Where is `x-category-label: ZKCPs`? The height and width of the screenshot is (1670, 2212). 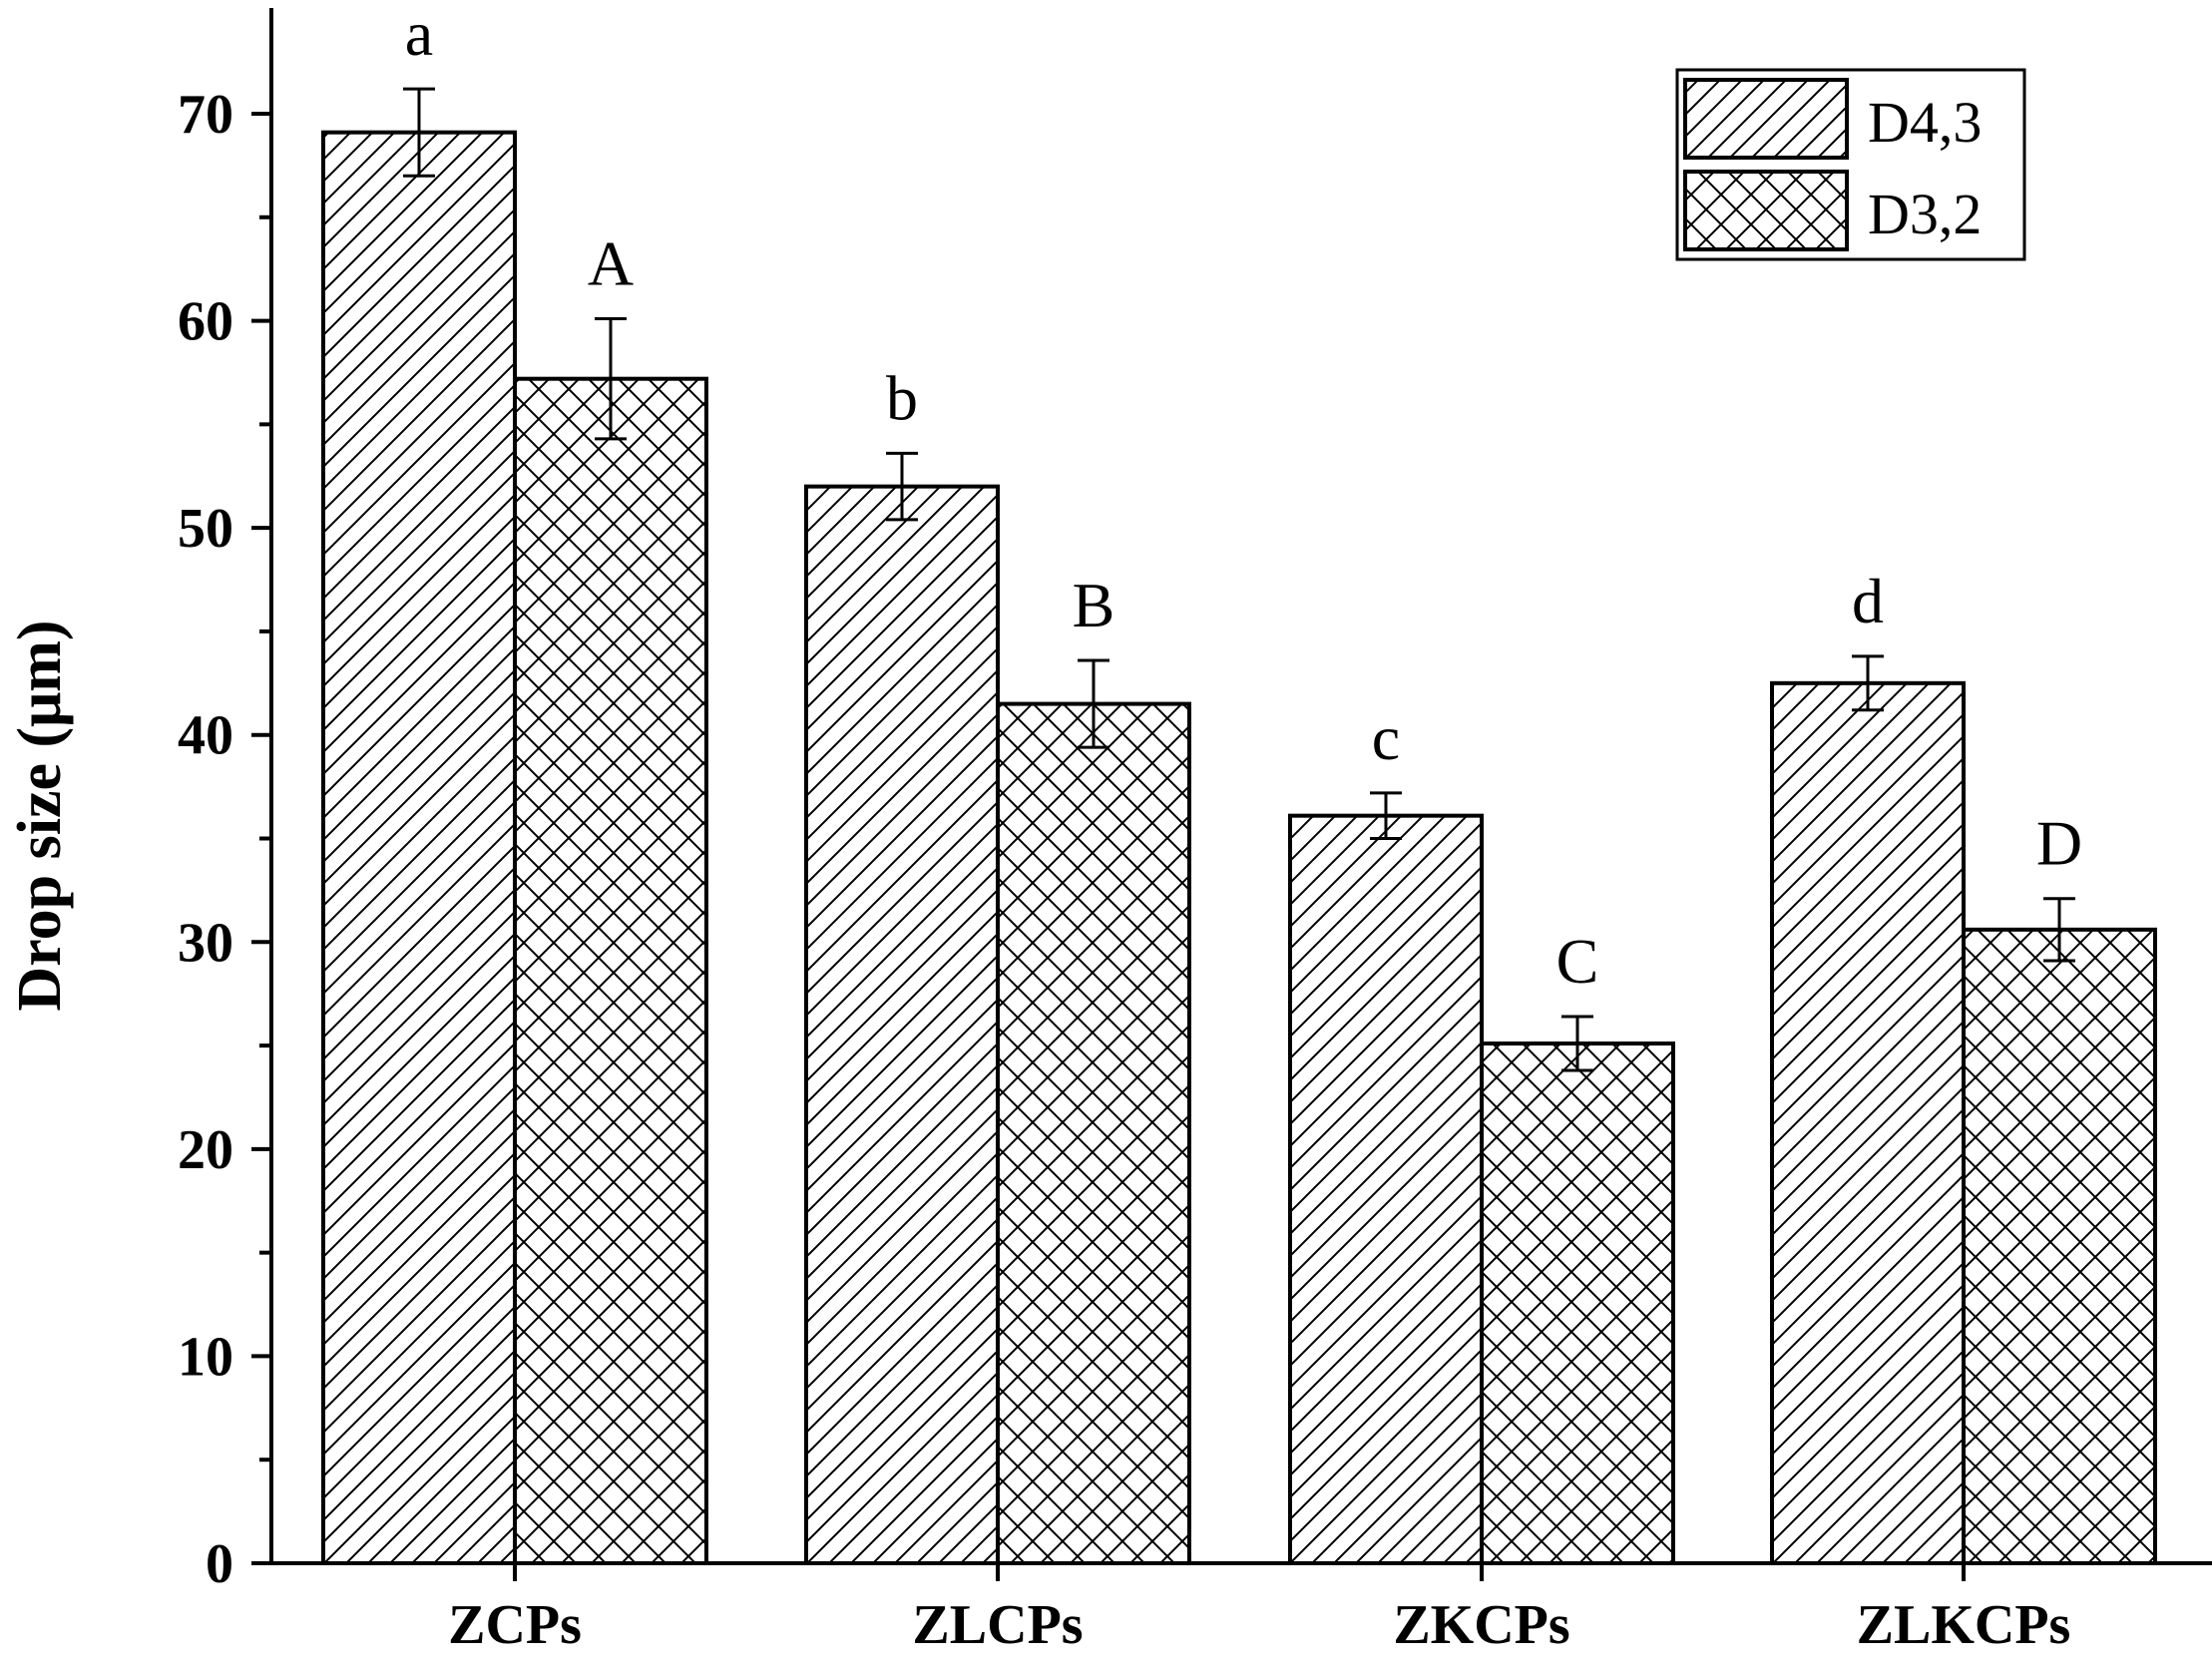
x-category-label: ZKCPs is located at coordinates (1481, 1625).